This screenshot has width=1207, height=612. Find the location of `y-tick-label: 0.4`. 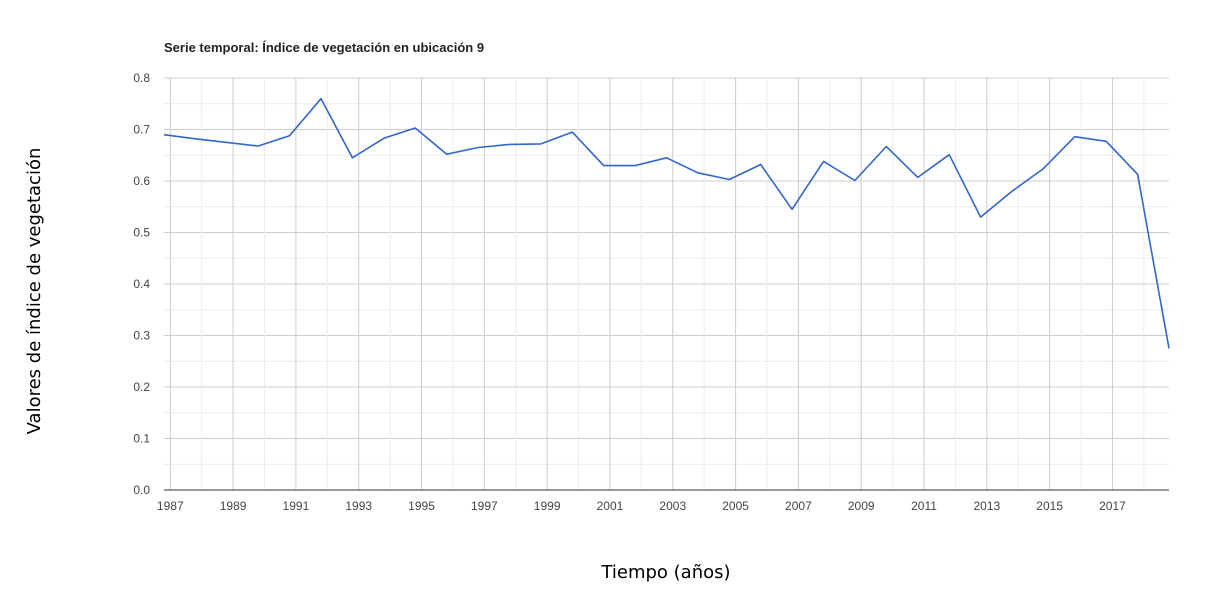

y-tick-label: 0.4 is located at coordinates (141, 284).